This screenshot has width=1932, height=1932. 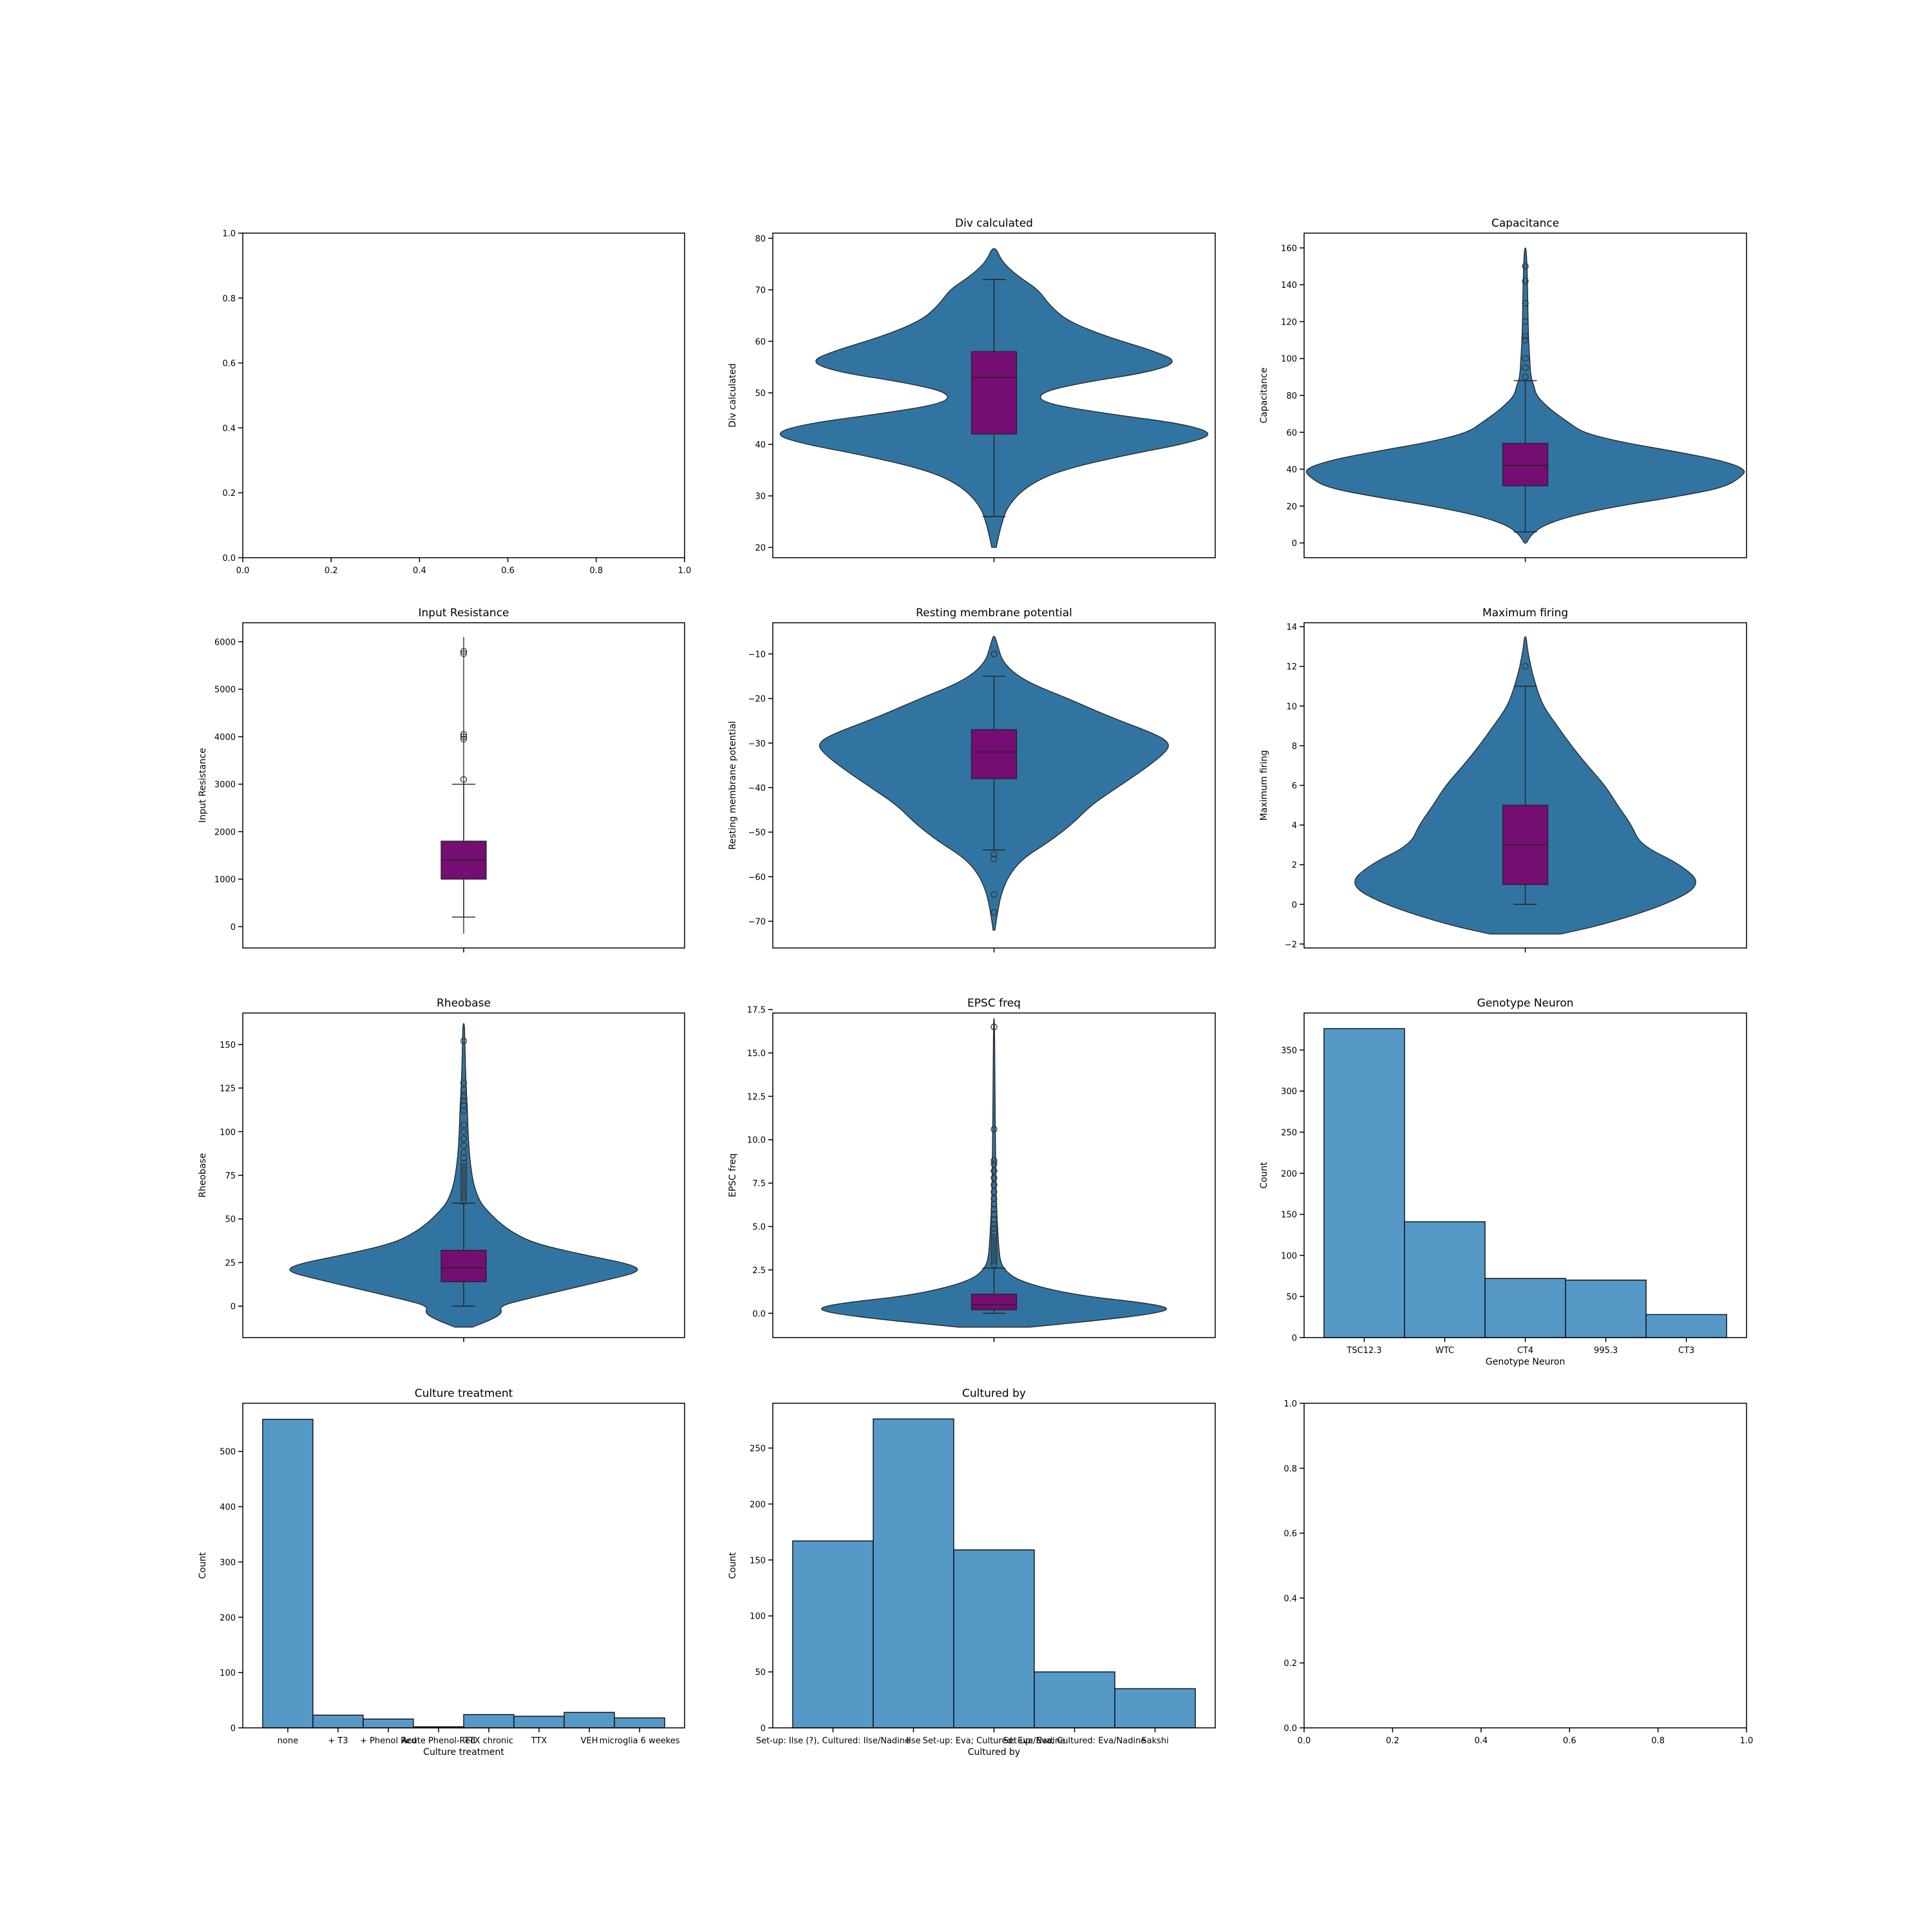 I want to click on x-tick-label: Set-up: Eva; Cultured: Eva/Nadine, so click(x=1074, y=1741).